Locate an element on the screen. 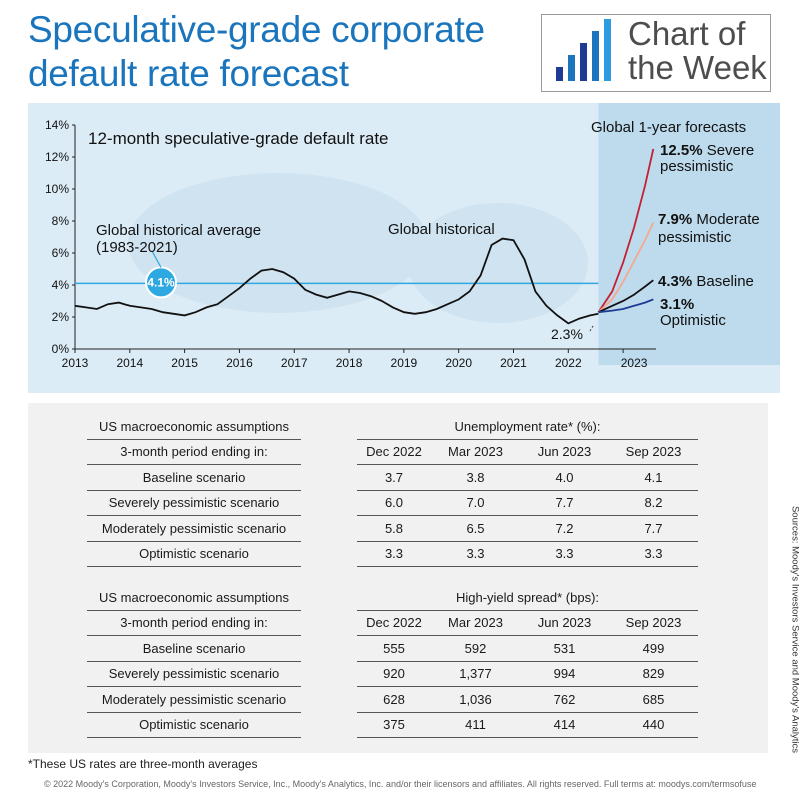  forecast-region is located at coordinates (689, 248).